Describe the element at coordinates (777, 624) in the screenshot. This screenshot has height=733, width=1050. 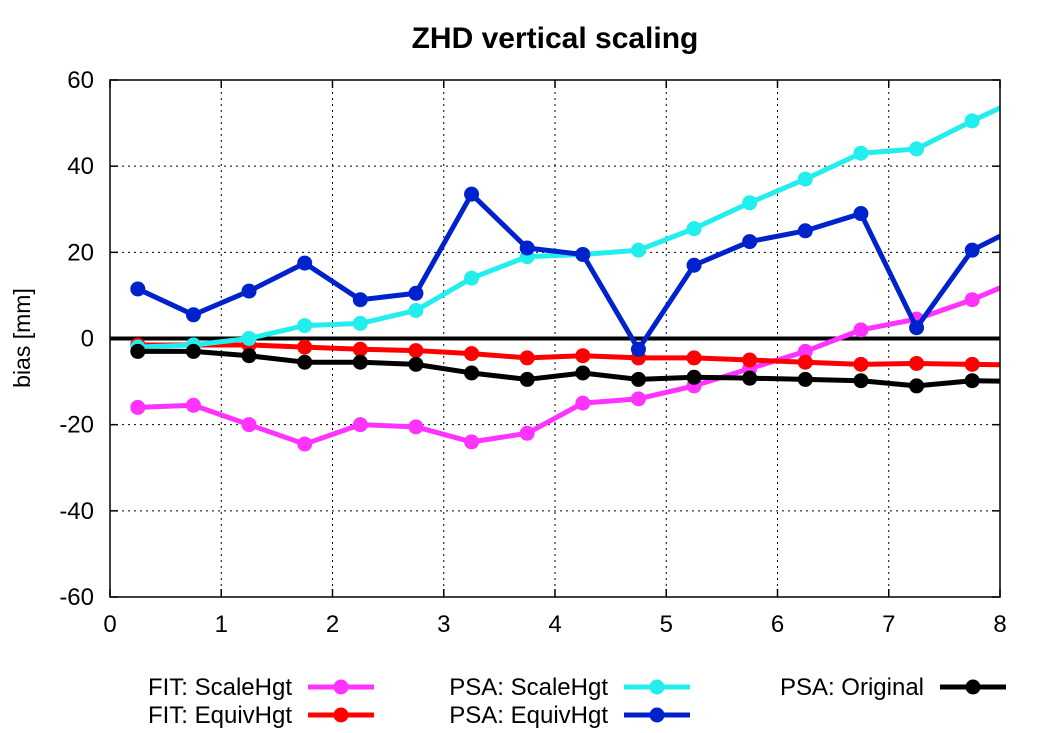
I see `x-tick-label: 6` at that location.